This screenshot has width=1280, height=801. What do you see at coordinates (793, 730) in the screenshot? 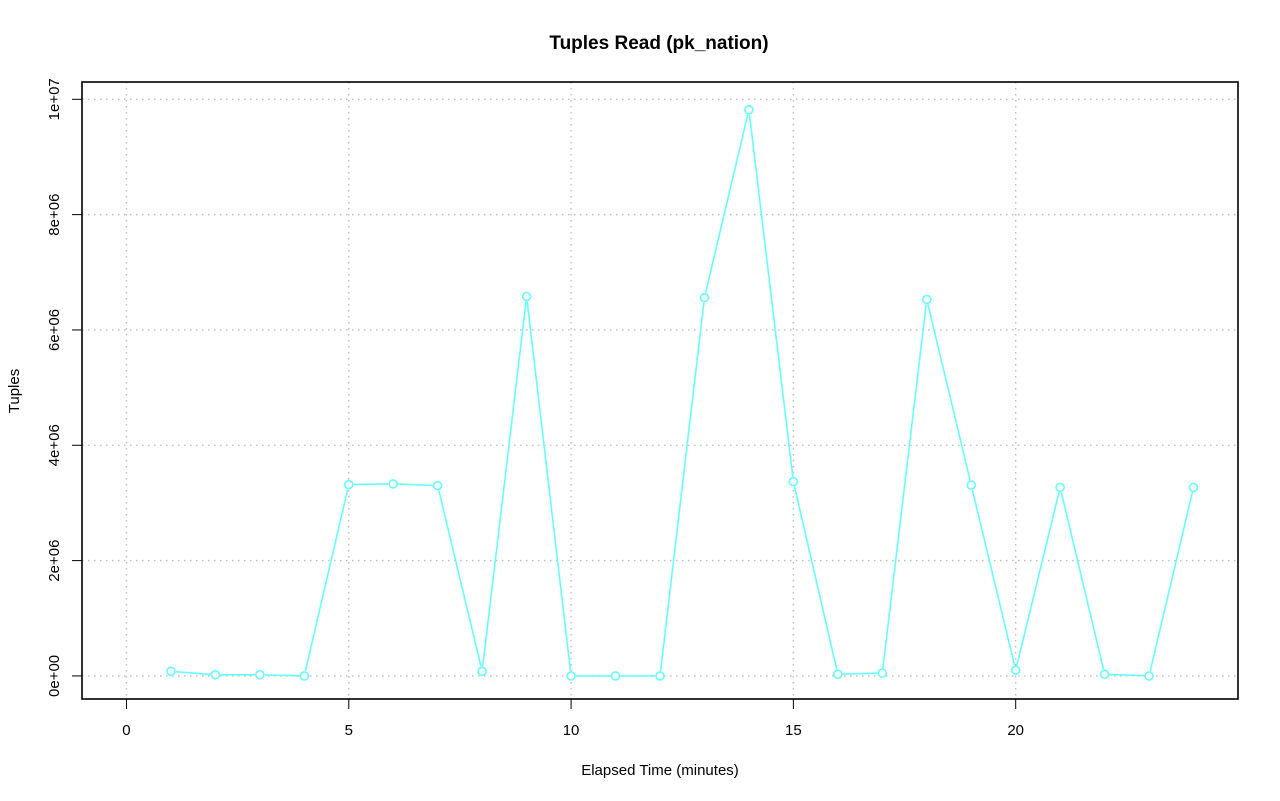
I see `x-tick-label: 15` at bounding box center [793, 730].